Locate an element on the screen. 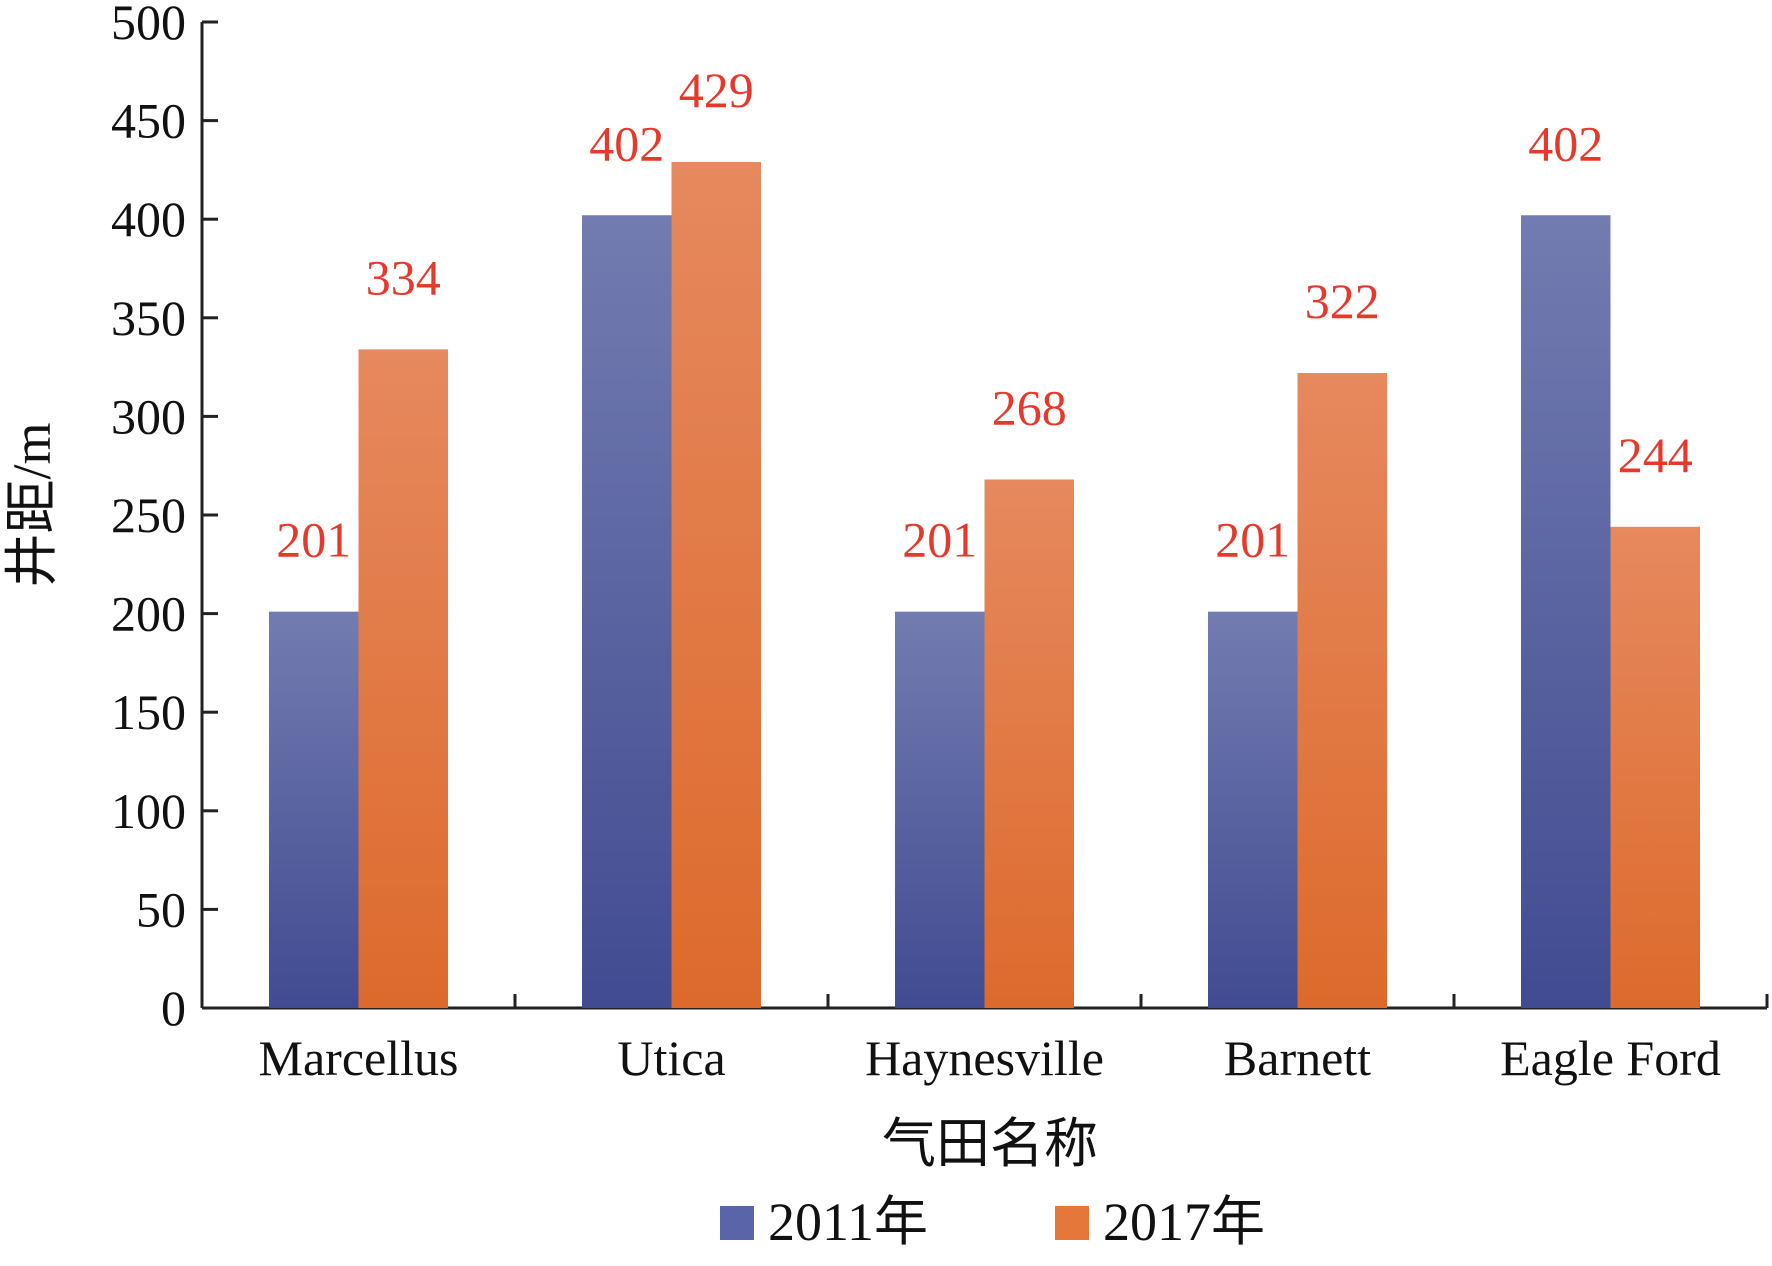  y-tick-label: 400 is located at coordinates (148, 219).